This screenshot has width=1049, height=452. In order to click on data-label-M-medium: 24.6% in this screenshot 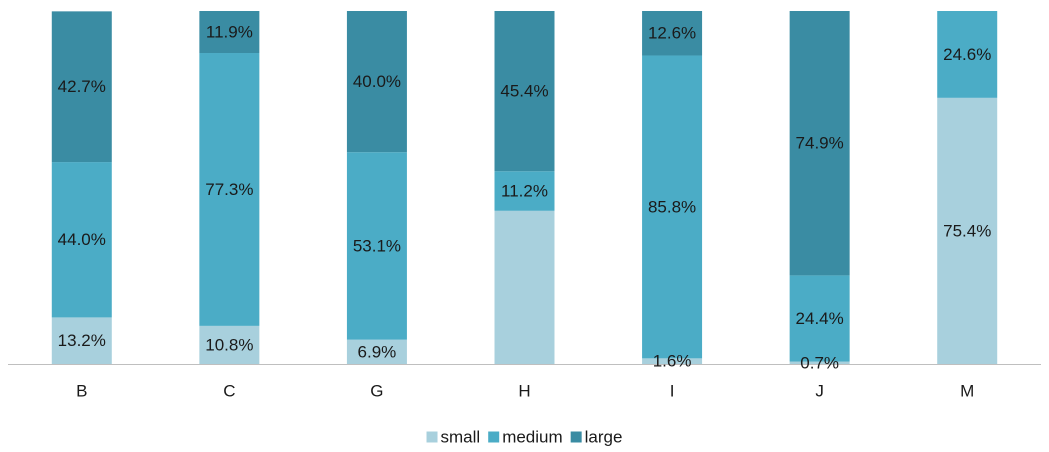, I will do `click(967, 54)`.